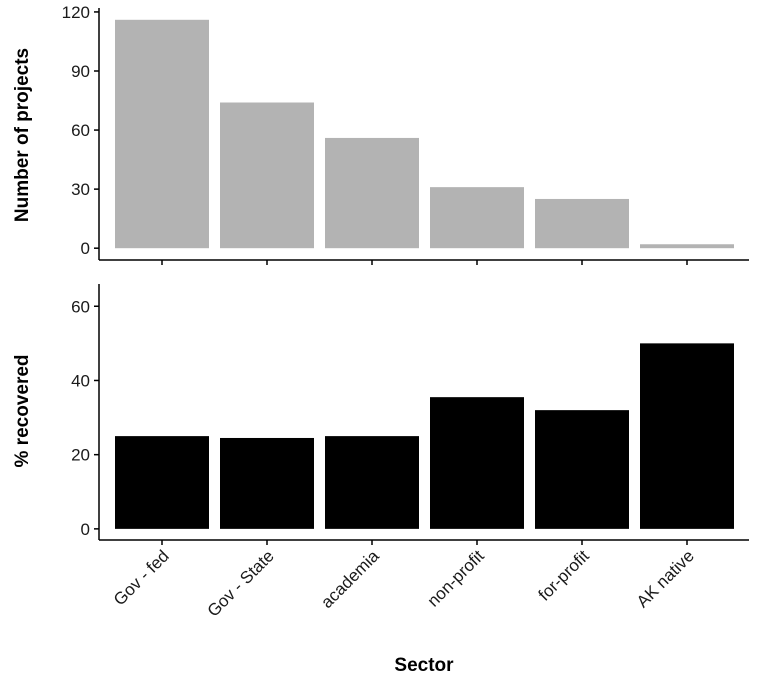  Describe the element at coordinates (241, 583) in the screenshot. I see `x-tick-label-gov-state: Gov - State` at that location.